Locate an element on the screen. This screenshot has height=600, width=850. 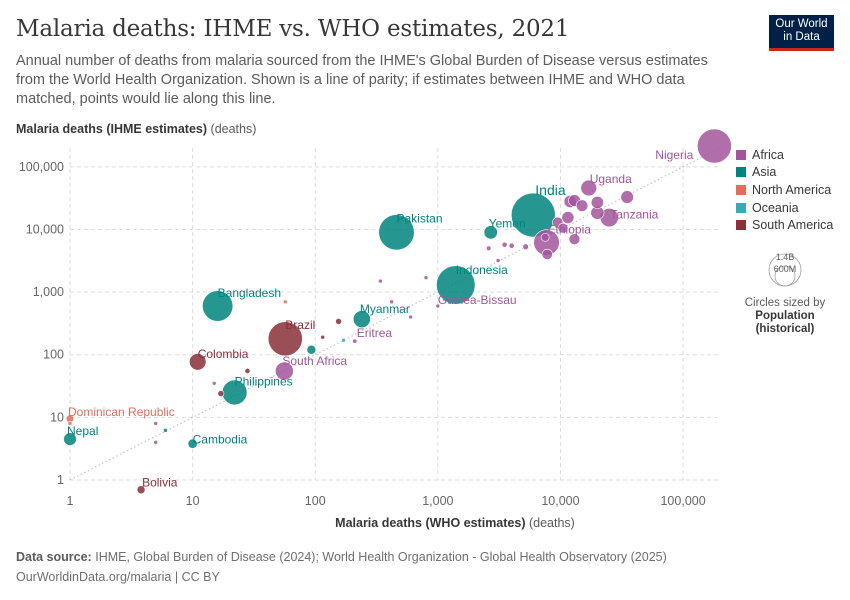
legend-label: North America is located at coordinates (792, 189).